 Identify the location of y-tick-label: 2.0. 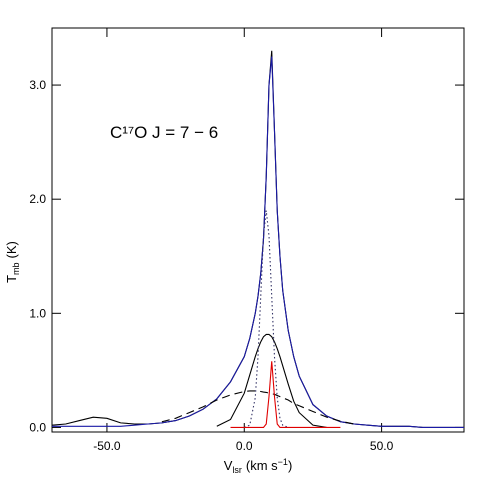
(37, 199).